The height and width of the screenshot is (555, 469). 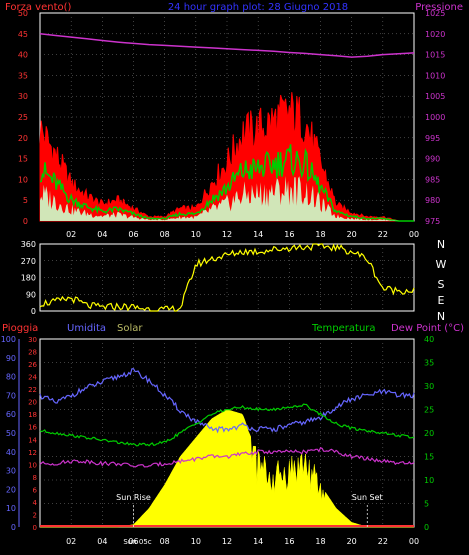 I want to click on environment-x-tick-label: 00, so click(x=414, y=541).